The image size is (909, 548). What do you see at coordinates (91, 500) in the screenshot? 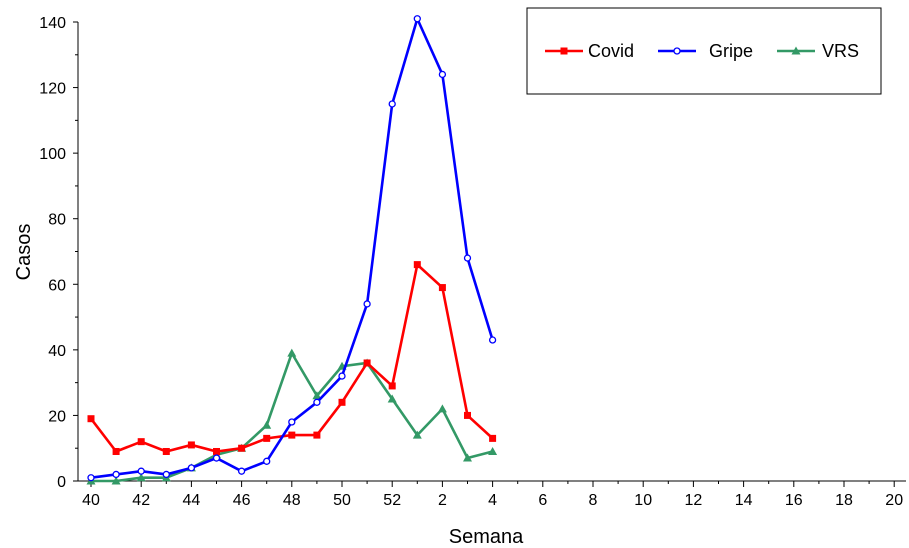
I see `x-tick-label: 40` at bounding box center [91, 500].